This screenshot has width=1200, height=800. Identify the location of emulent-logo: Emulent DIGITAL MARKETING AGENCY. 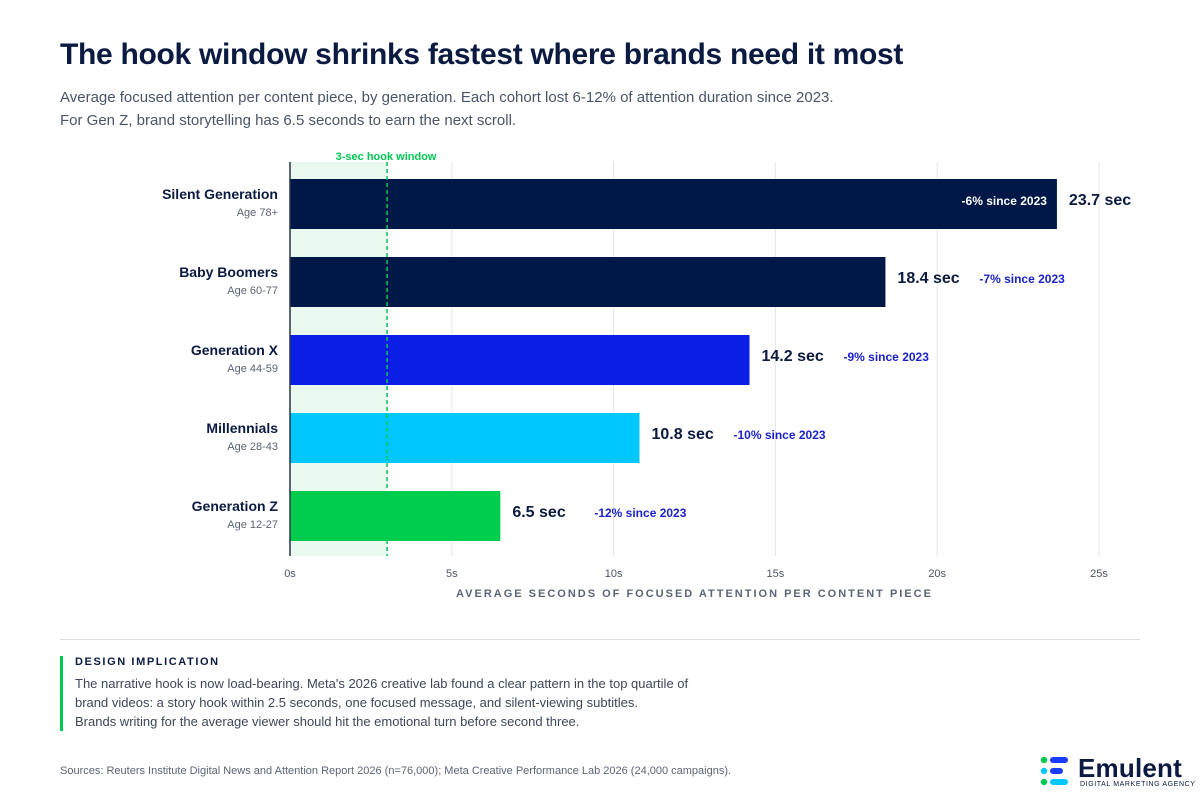
(1117, 773).